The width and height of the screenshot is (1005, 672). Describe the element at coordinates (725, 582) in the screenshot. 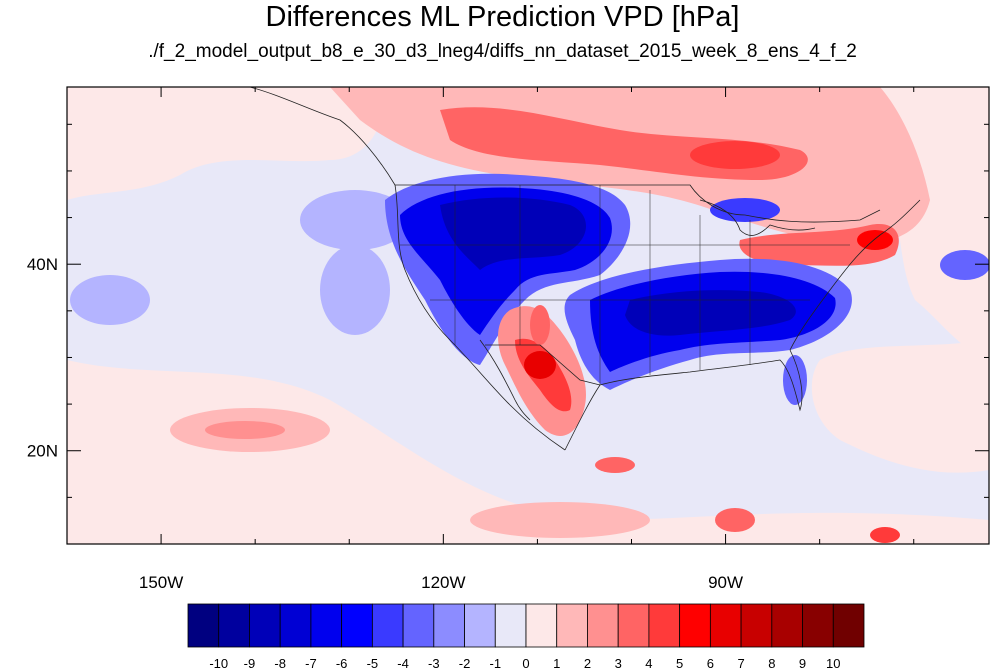

I see `lon-tick-label: 90W` at that location.